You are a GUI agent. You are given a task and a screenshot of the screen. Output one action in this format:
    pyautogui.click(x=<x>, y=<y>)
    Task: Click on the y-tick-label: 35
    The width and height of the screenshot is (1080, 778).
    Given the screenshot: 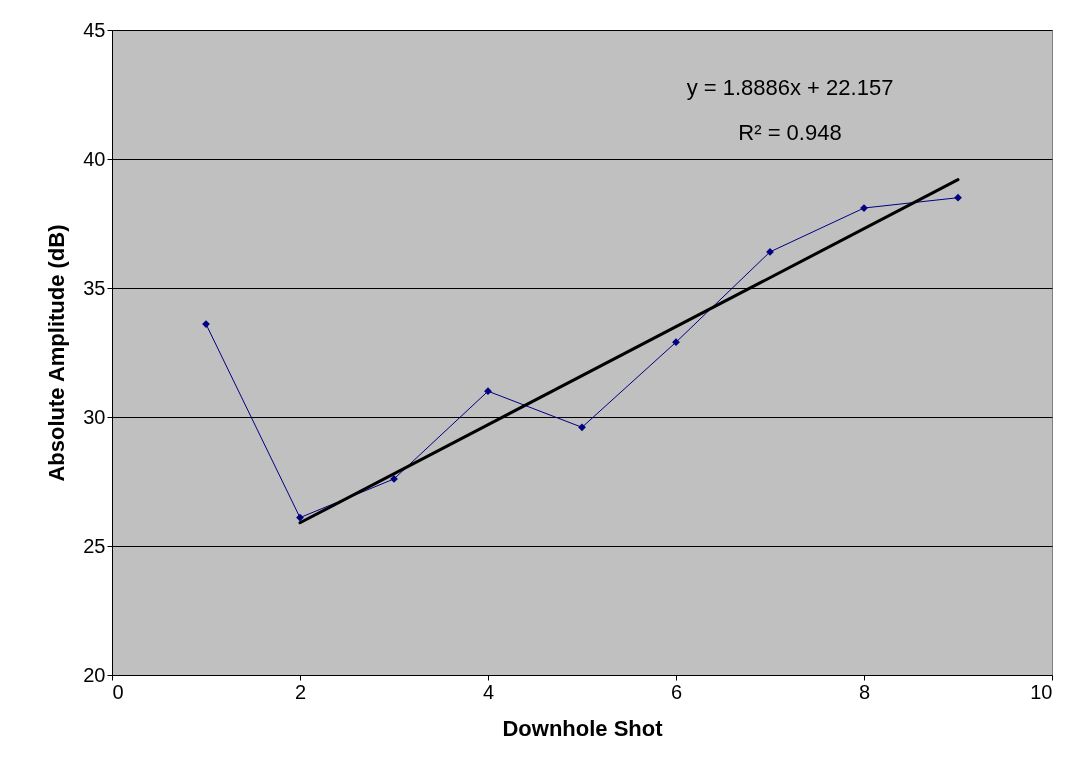 What is the action you would take?
    pyautogui.click(x=94, y=287)
    